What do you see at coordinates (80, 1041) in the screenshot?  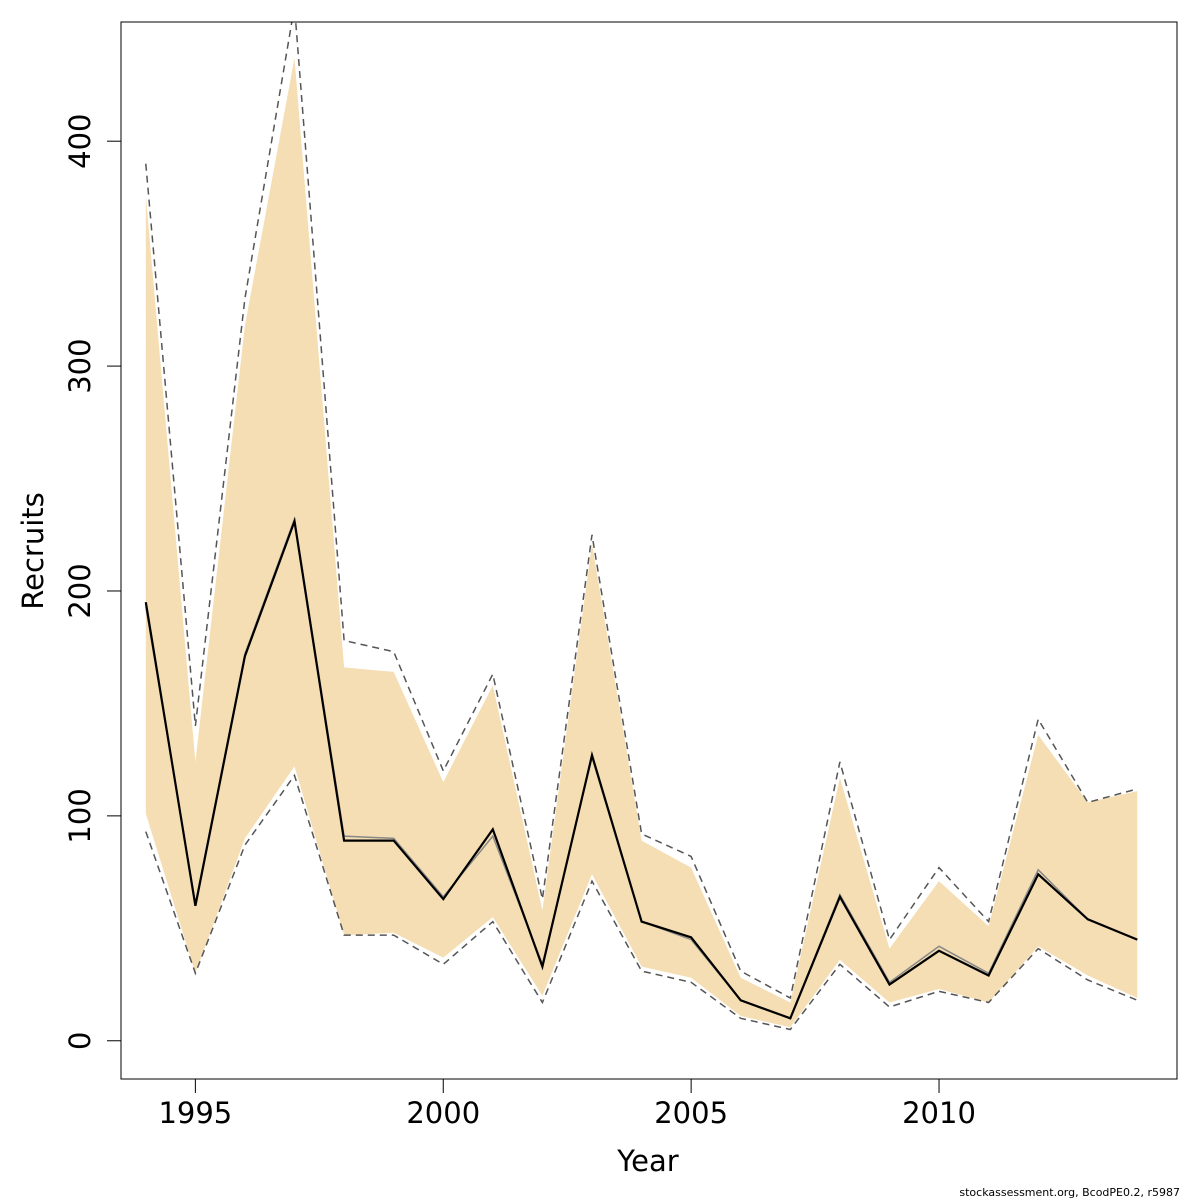 I see `y-tick-label: 0` at bounding box center [80, 1041].